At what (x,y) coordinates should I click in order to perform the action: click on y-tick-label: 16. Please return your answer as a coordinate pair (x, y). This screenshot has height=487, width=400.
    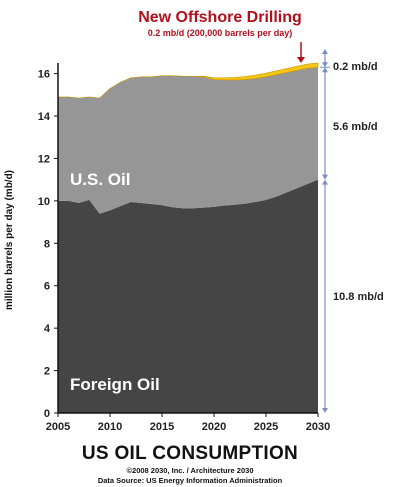
    Looking at the image, I should click on (44, 75).